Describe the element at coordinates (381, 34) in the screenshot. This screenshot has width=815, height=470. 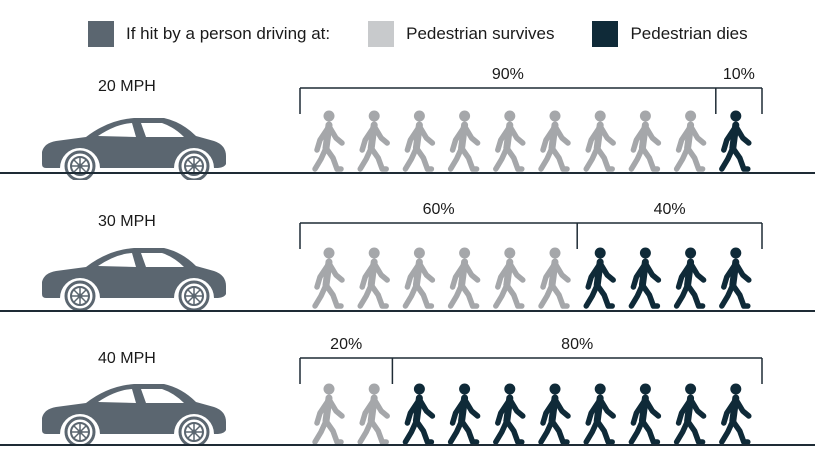
I see `legend-swatch-survives` at that location.